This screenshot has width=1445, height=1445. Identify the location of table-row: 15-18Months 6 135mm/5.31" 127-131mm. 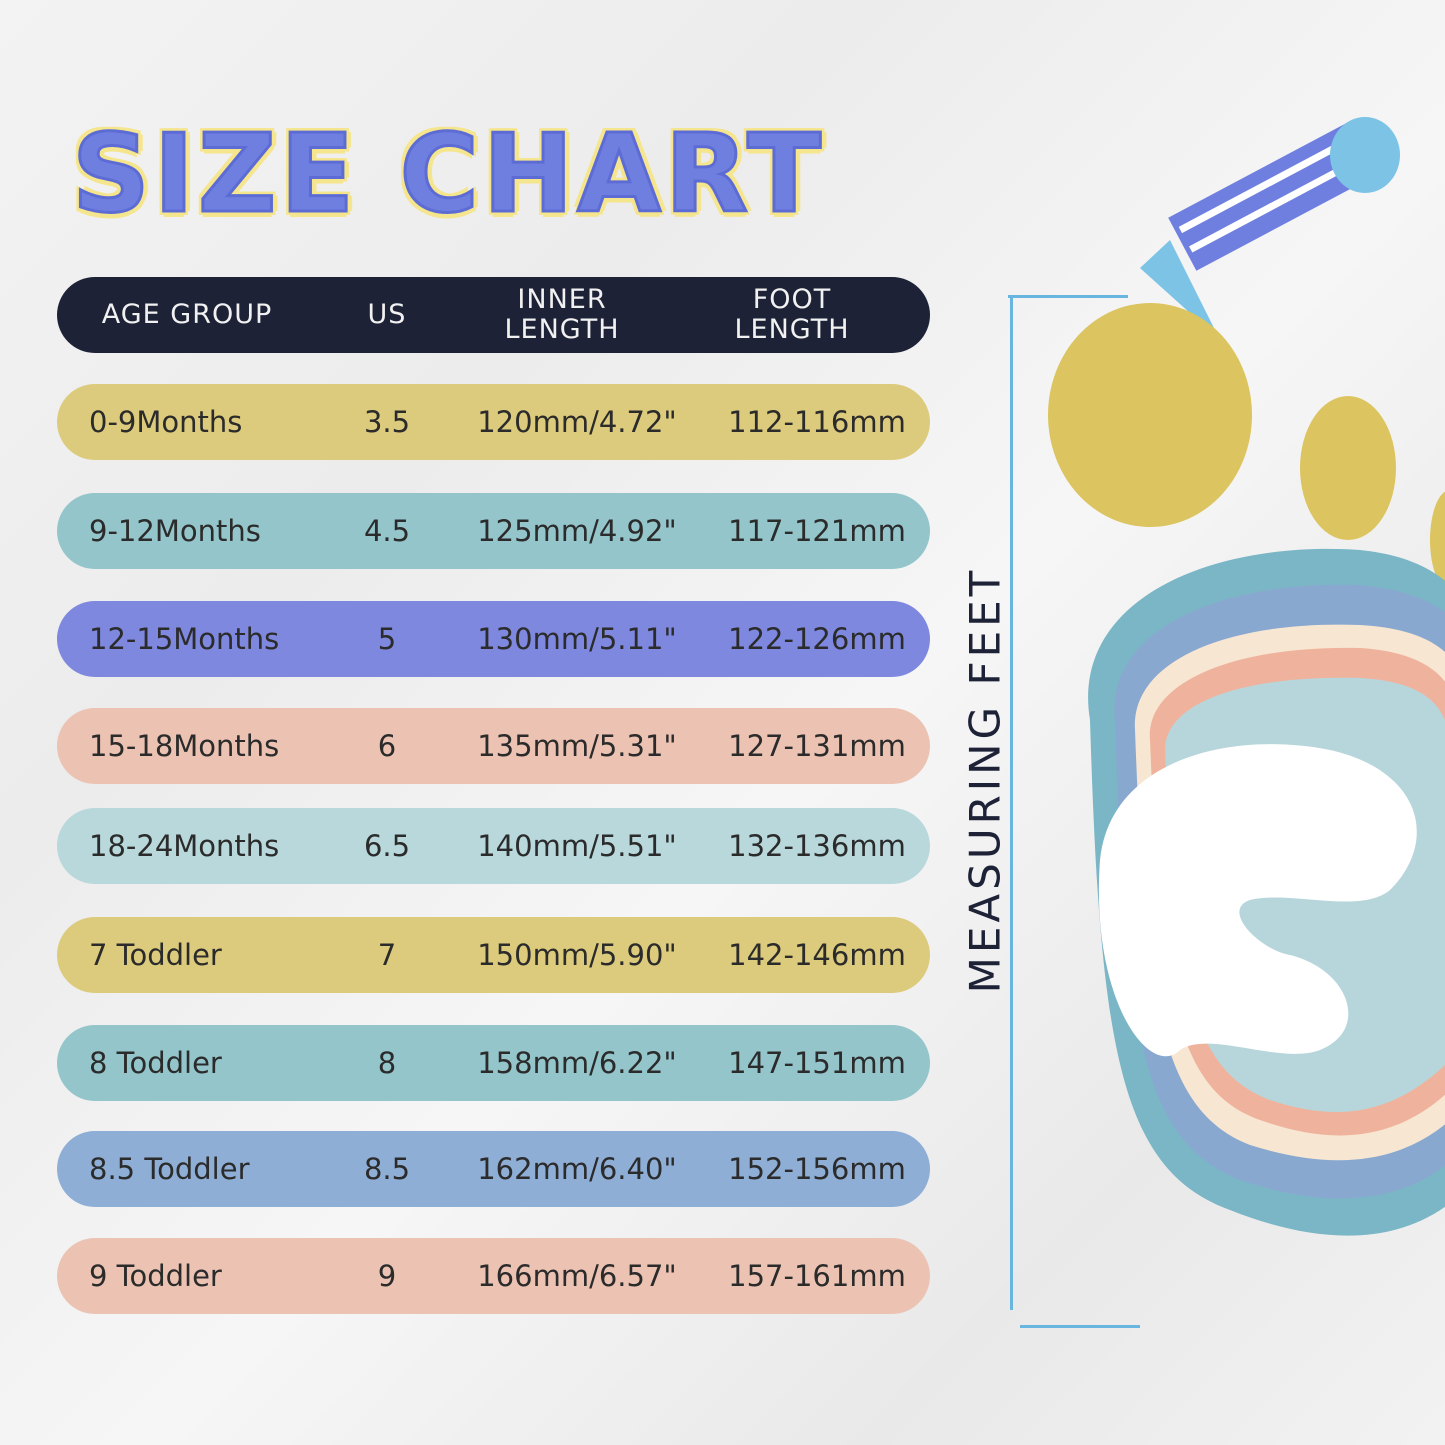
(493, 746).